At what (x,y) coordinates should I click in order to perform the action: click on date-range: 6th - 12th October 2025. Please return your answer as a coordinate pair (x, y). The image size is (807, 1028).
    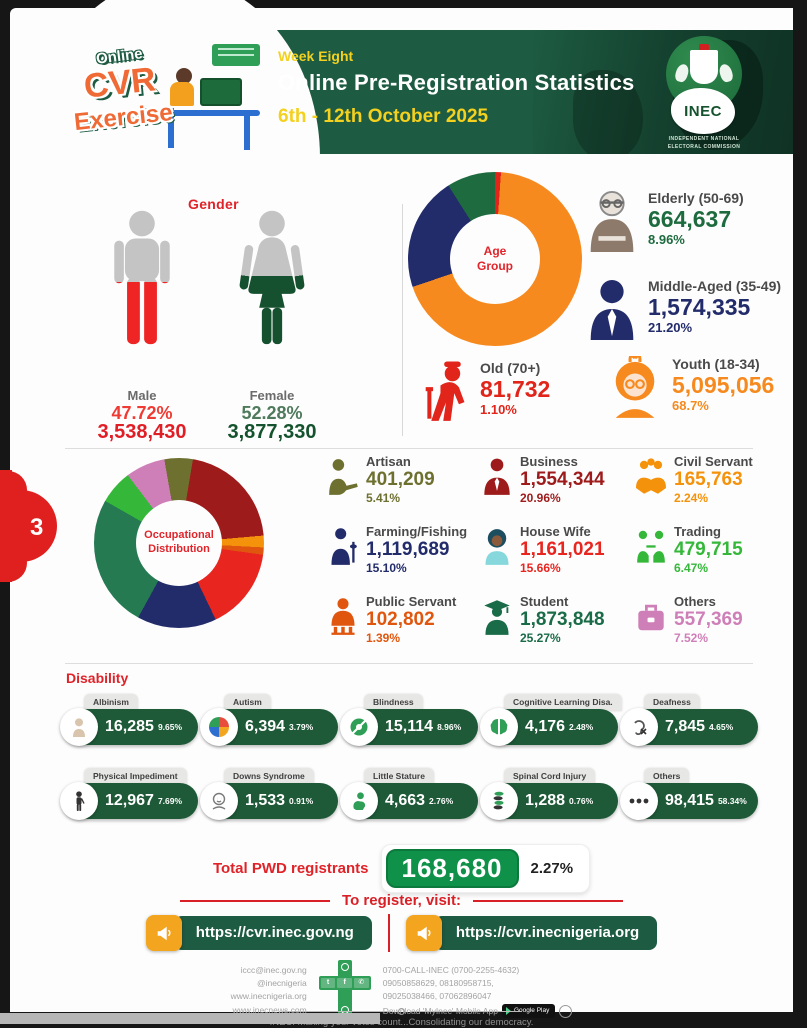
    Looking at the image, I should click on (383, 116).